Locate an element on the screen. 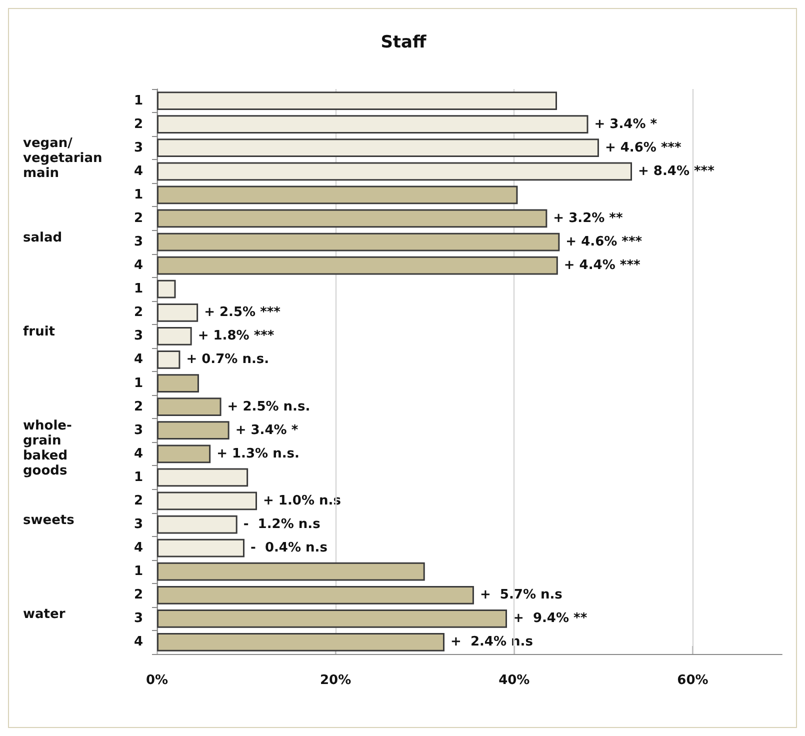  text: vegan/ vegetarian main is located at coordinates (62, 159).